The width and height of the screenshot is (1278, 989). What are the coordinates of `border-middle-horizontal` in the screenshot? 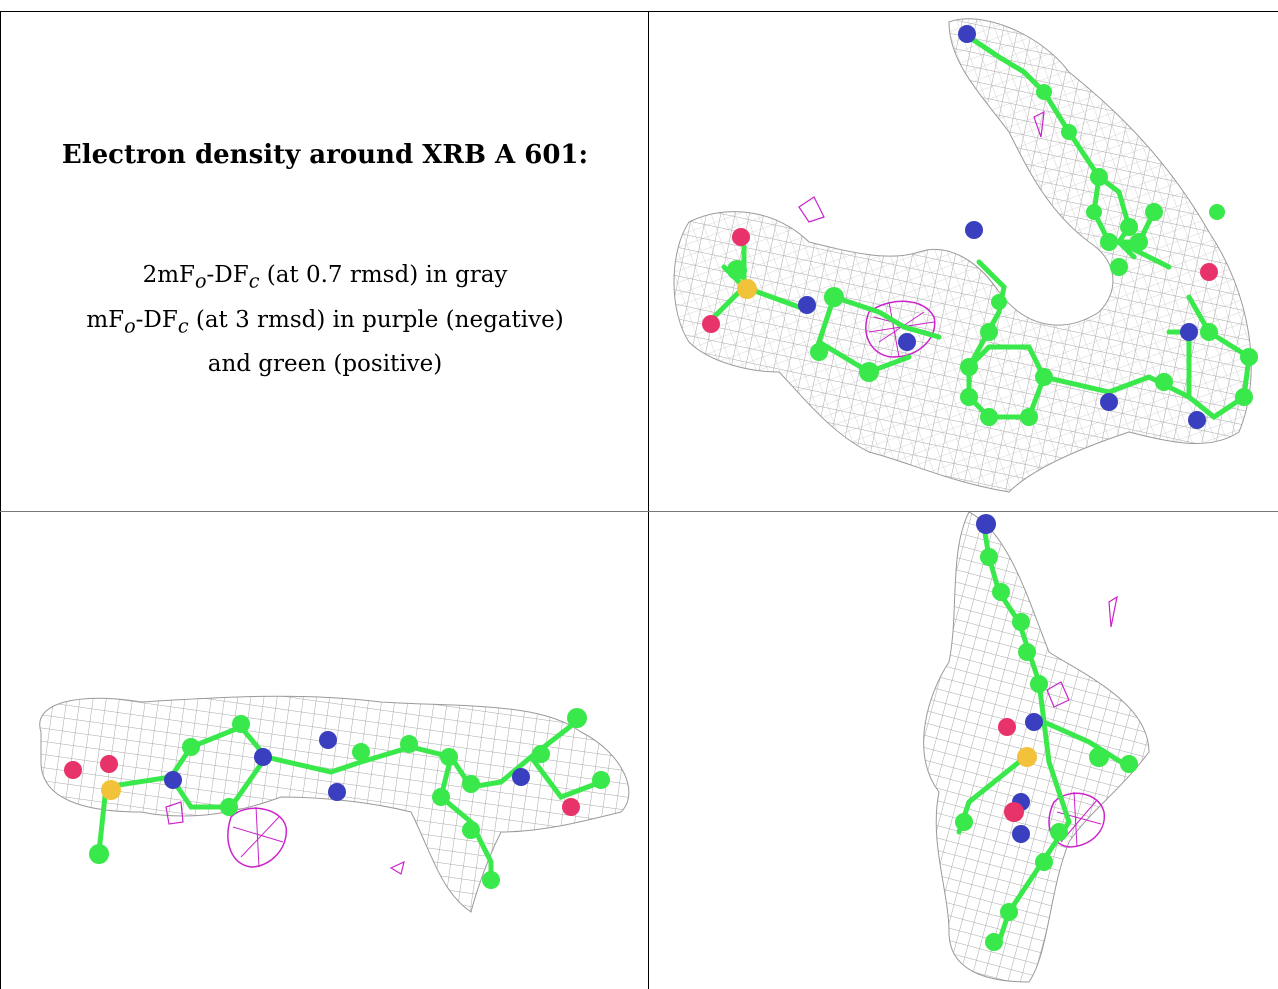 It's located at (639, 511).